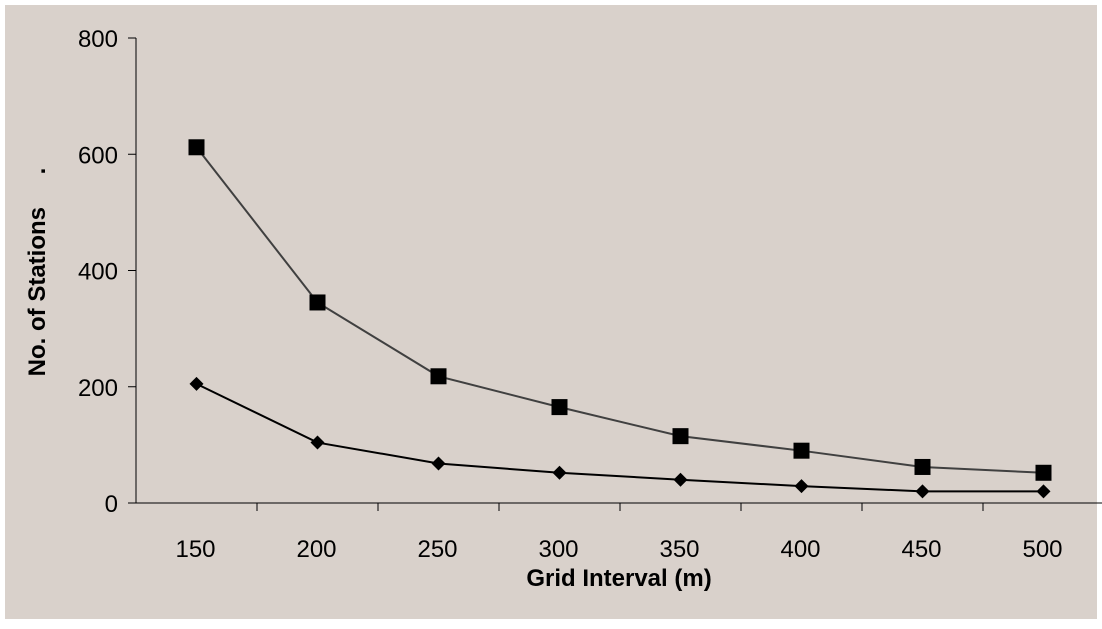  Describe the element at coordinates (98, 272) in the screenshot. I see `y-tick-label: 400` at that location.